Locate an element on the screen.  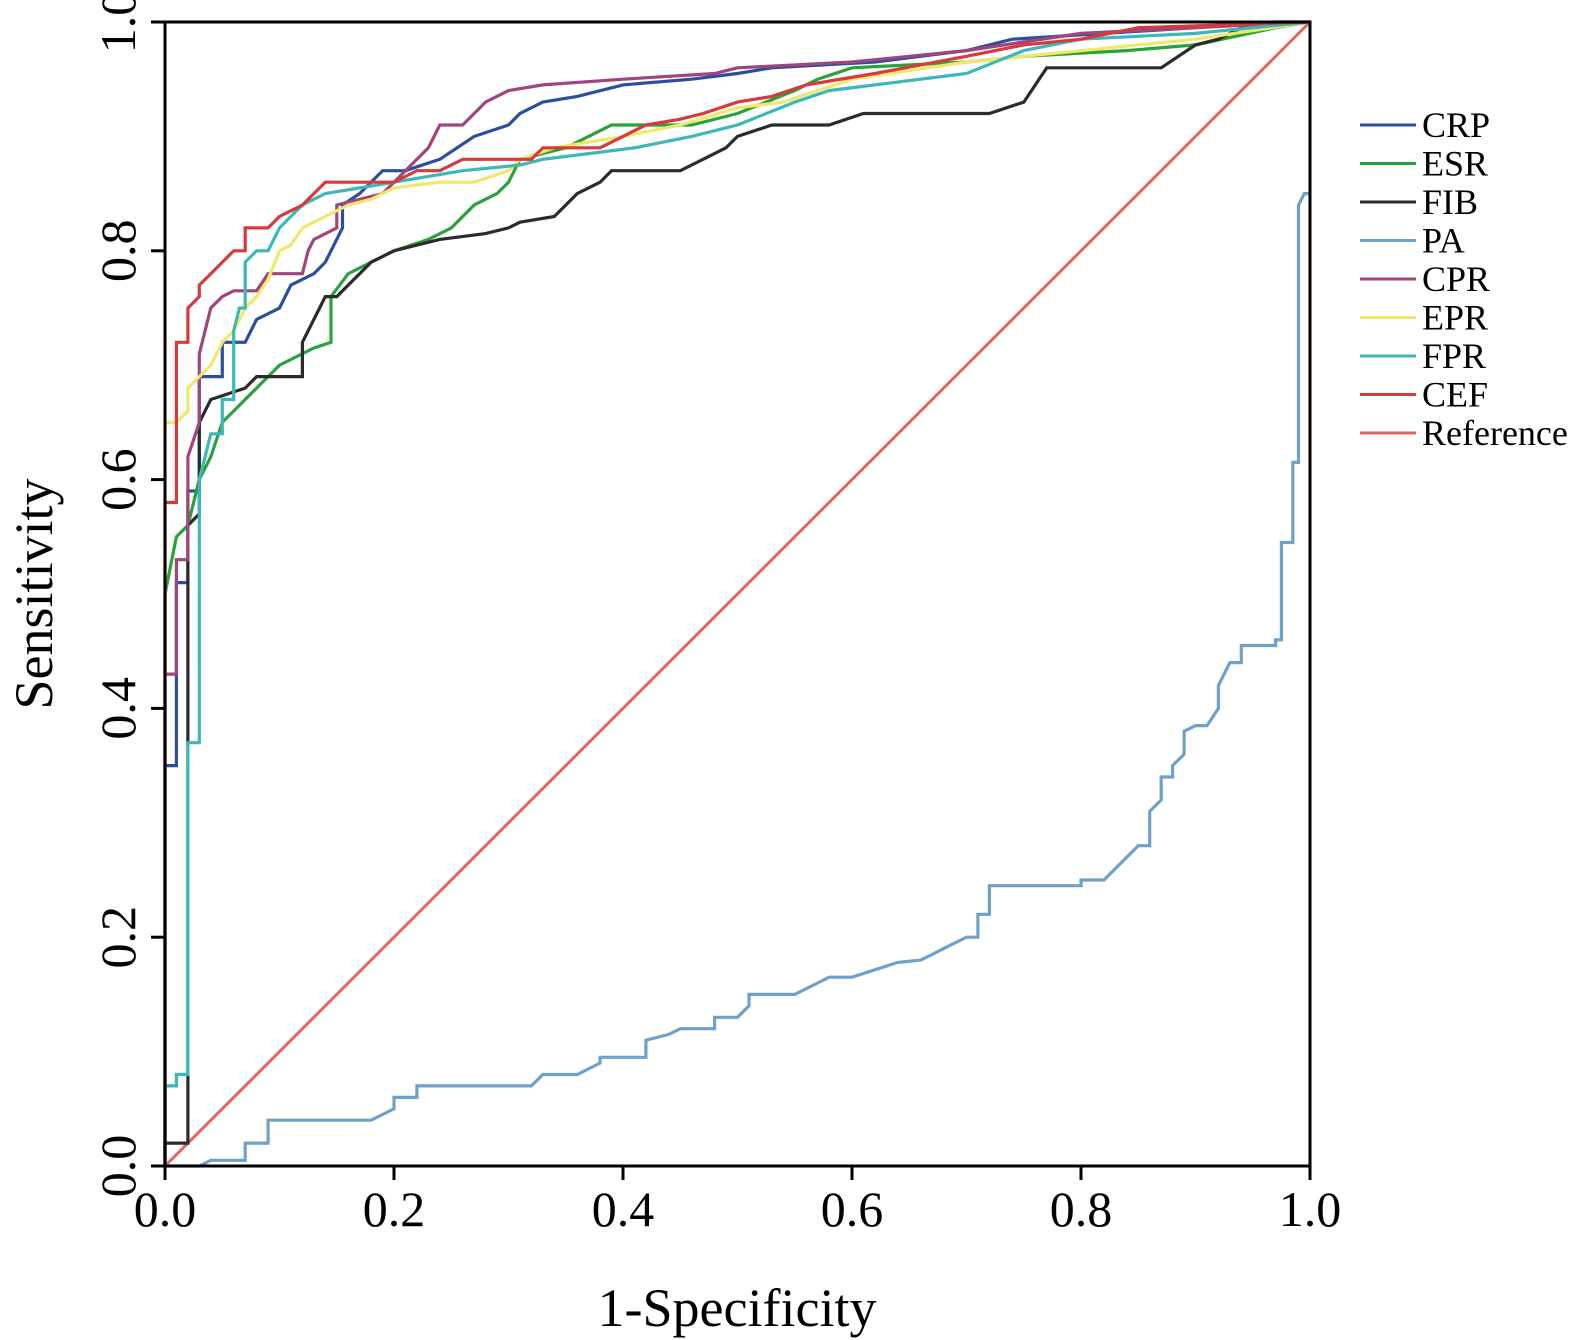
y-tick-label: 0.2 is located at coordinates (118, 937).